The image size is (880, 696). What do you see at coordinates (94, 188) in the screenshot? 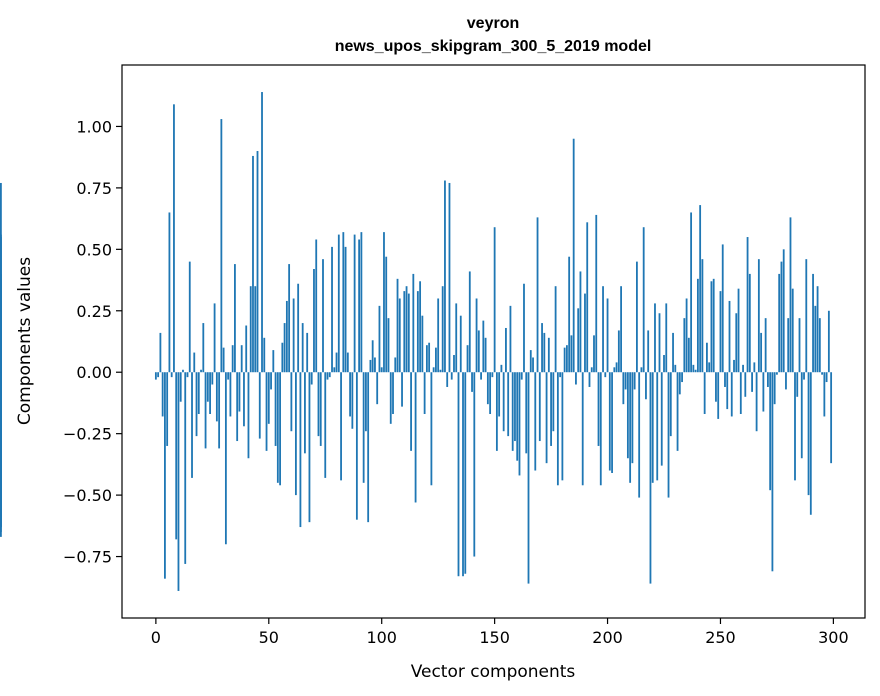
I see `y-tick-label: 0.75` at bounding box center [94, 188].